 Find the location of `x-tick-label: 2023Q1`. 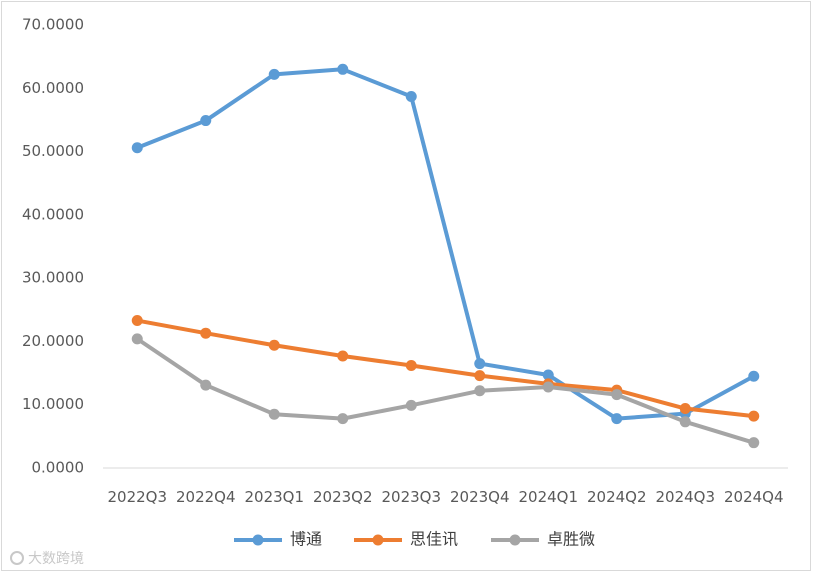

x-tick-label: 2023Q1 is located at coordinates (274, 497).